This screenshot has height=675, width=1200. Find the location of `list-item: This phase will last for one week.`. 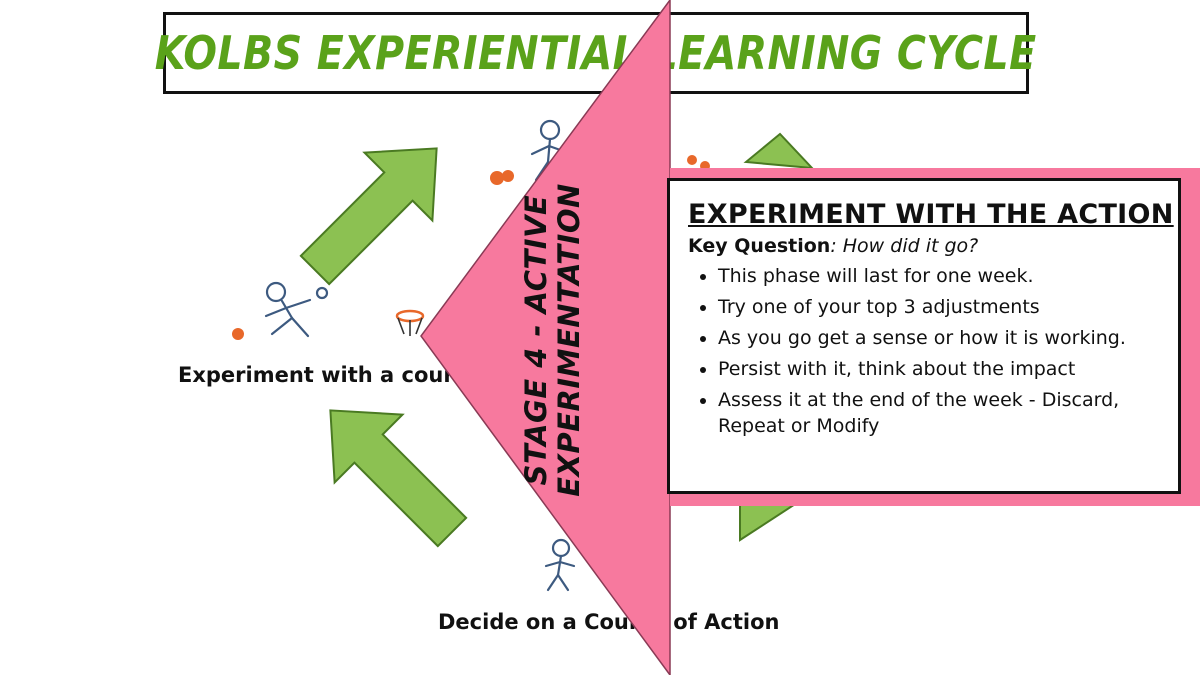

list-item: This phase will last for one week. is located at coordinates (941, 276).